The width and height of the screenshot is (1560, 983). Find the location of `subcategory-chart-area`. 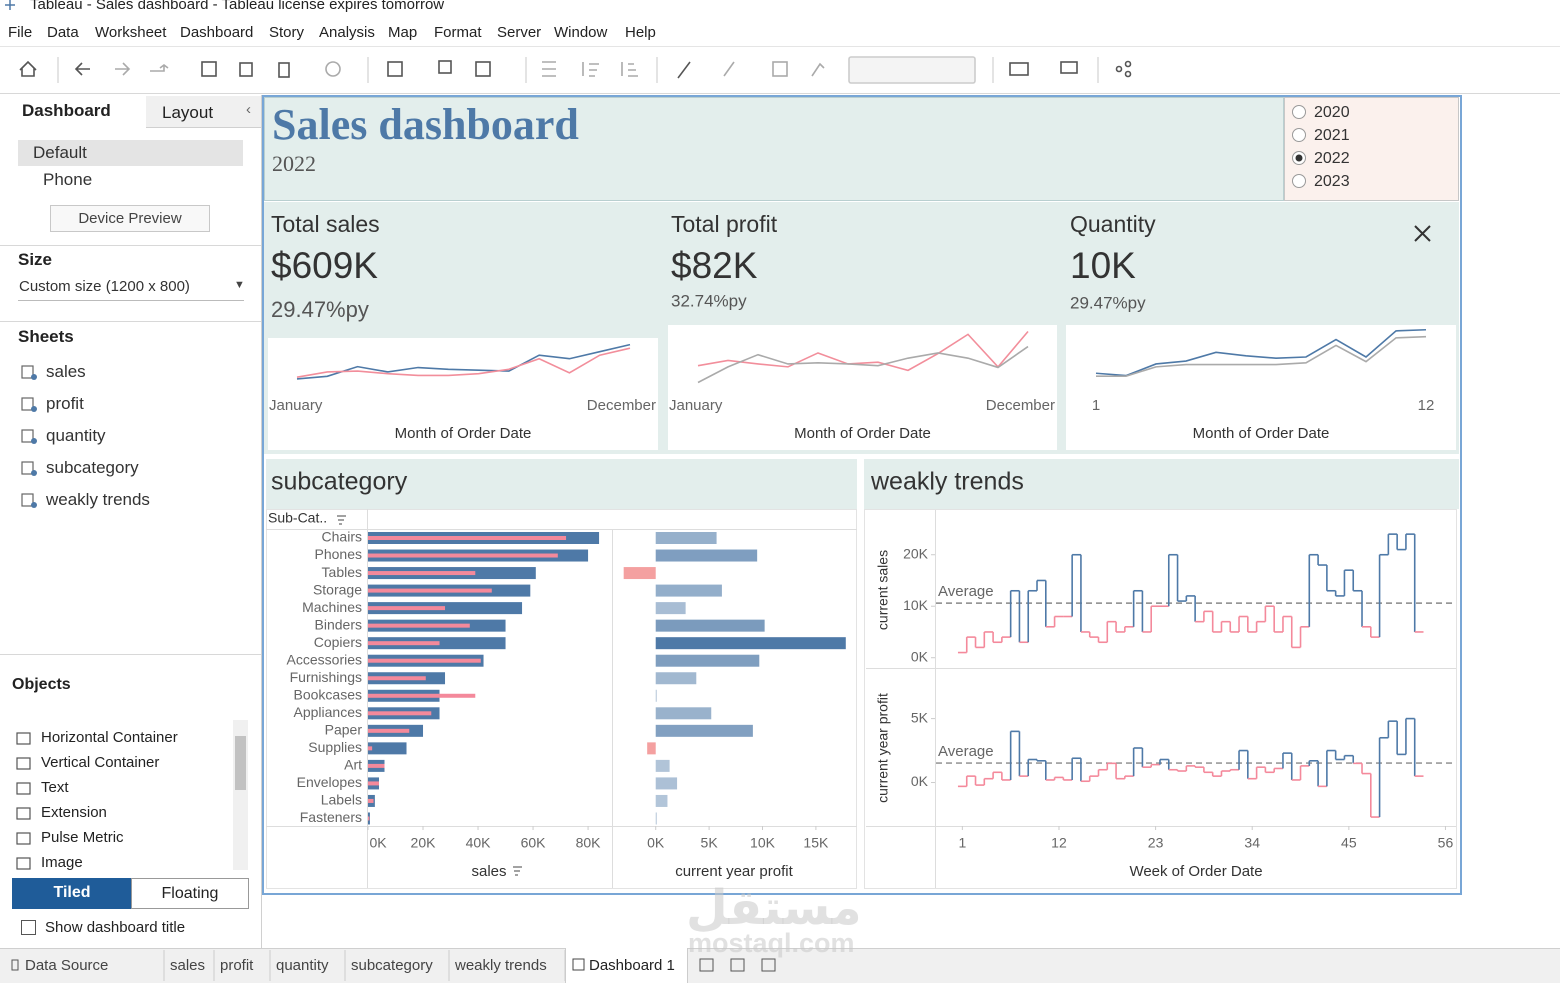

subcategory-chart-area is located at coordinates (561, 699).